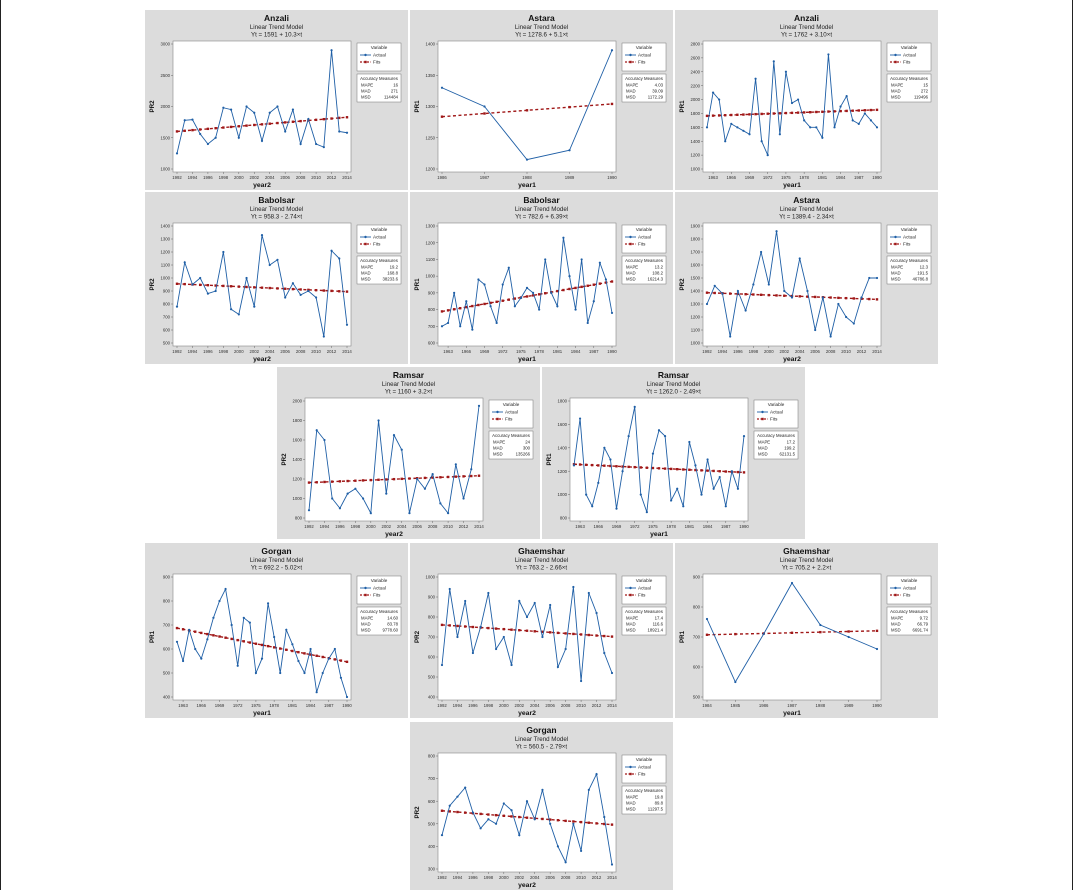 The width and height of the screenshot is (1073, 890). I want to click on x-tick-label: 1963, so click(713, 177).